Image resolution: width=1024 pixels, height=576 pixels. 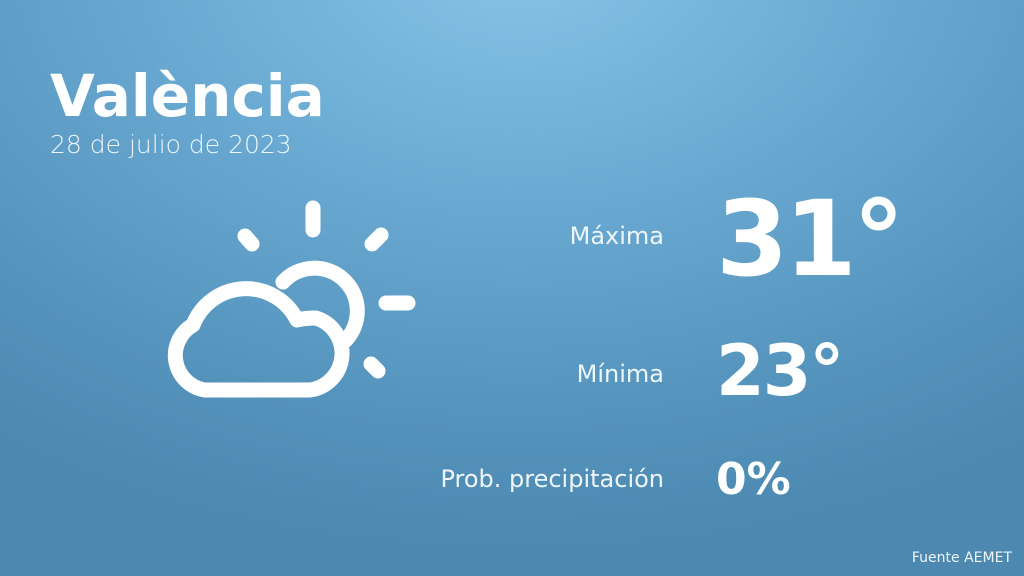 I want to click on precip-label: Prob. precipitación, so click(x=552, y=479).